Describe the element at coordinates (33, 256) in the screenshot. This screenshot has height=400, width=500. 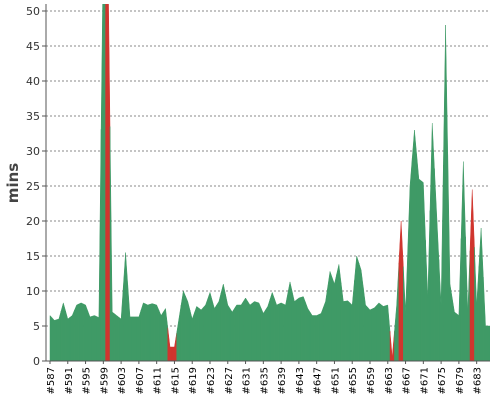
I see `y-tick-label: 15` at that location.